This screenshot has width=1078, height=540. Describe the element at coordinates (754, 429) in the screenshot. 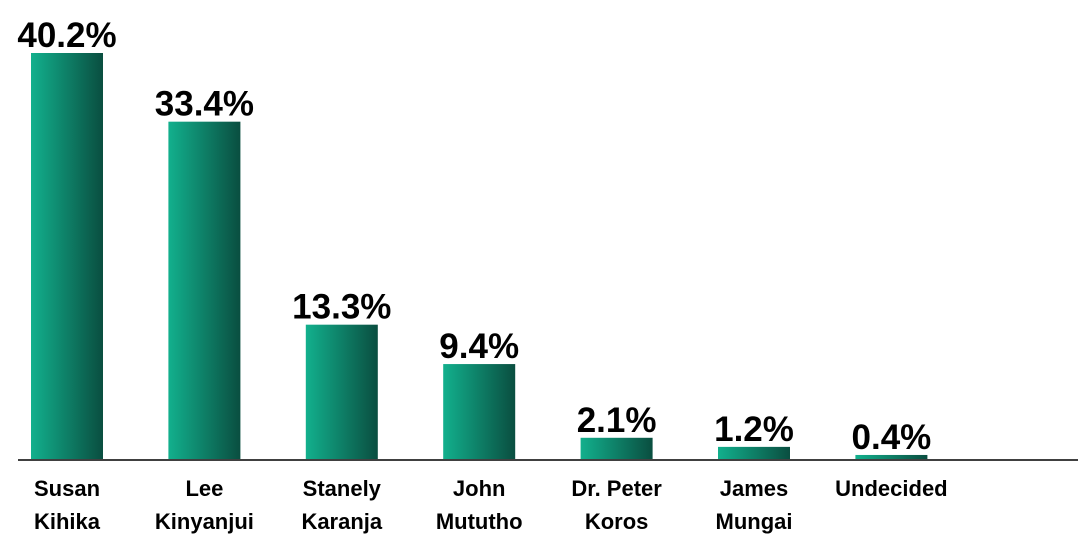

I see `value-label: 1.2%` at that location.